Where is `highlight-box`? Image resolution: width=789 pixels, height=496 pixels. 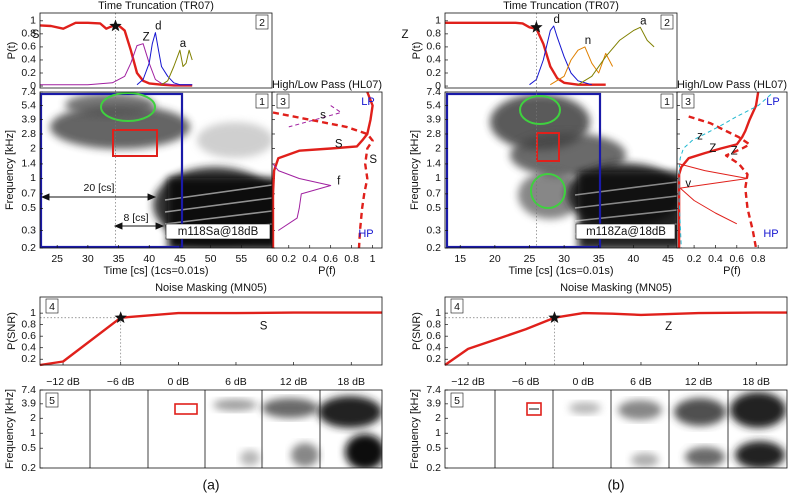
highlight-box is located at coordinates (186, 409).